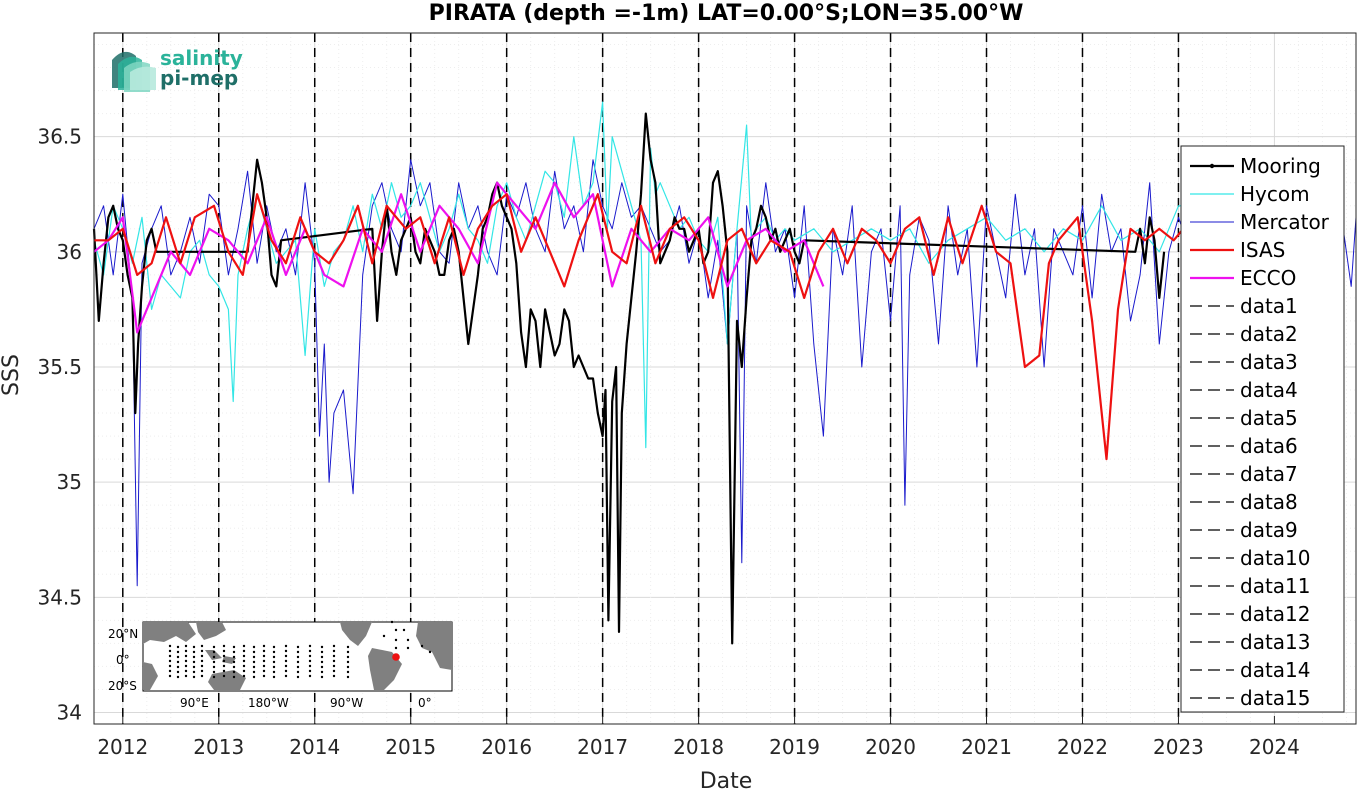  What do you see at coordinates (314, 747) in the screenshot?
I see `x-tick-label: 2014` at bounding box center [314, 747].